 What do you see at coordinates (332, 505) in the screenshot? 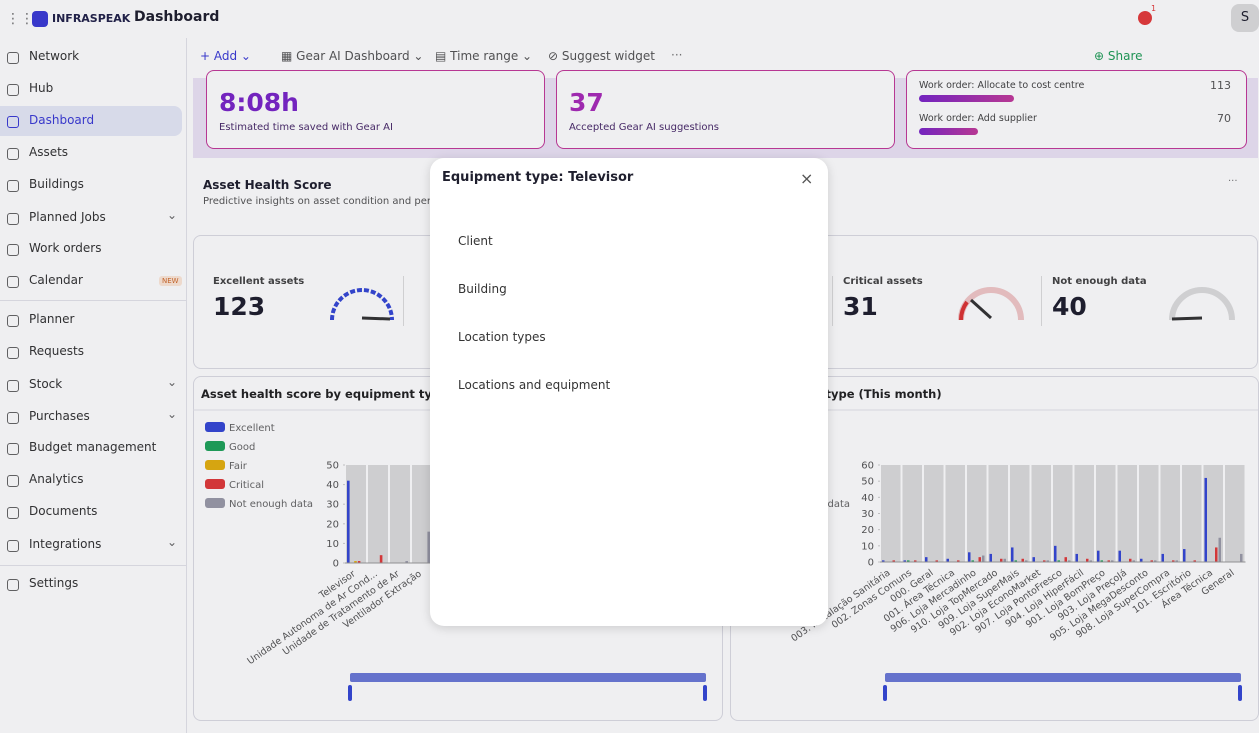
I see `y-tick-label: 30` at bounding box center [332, 505].